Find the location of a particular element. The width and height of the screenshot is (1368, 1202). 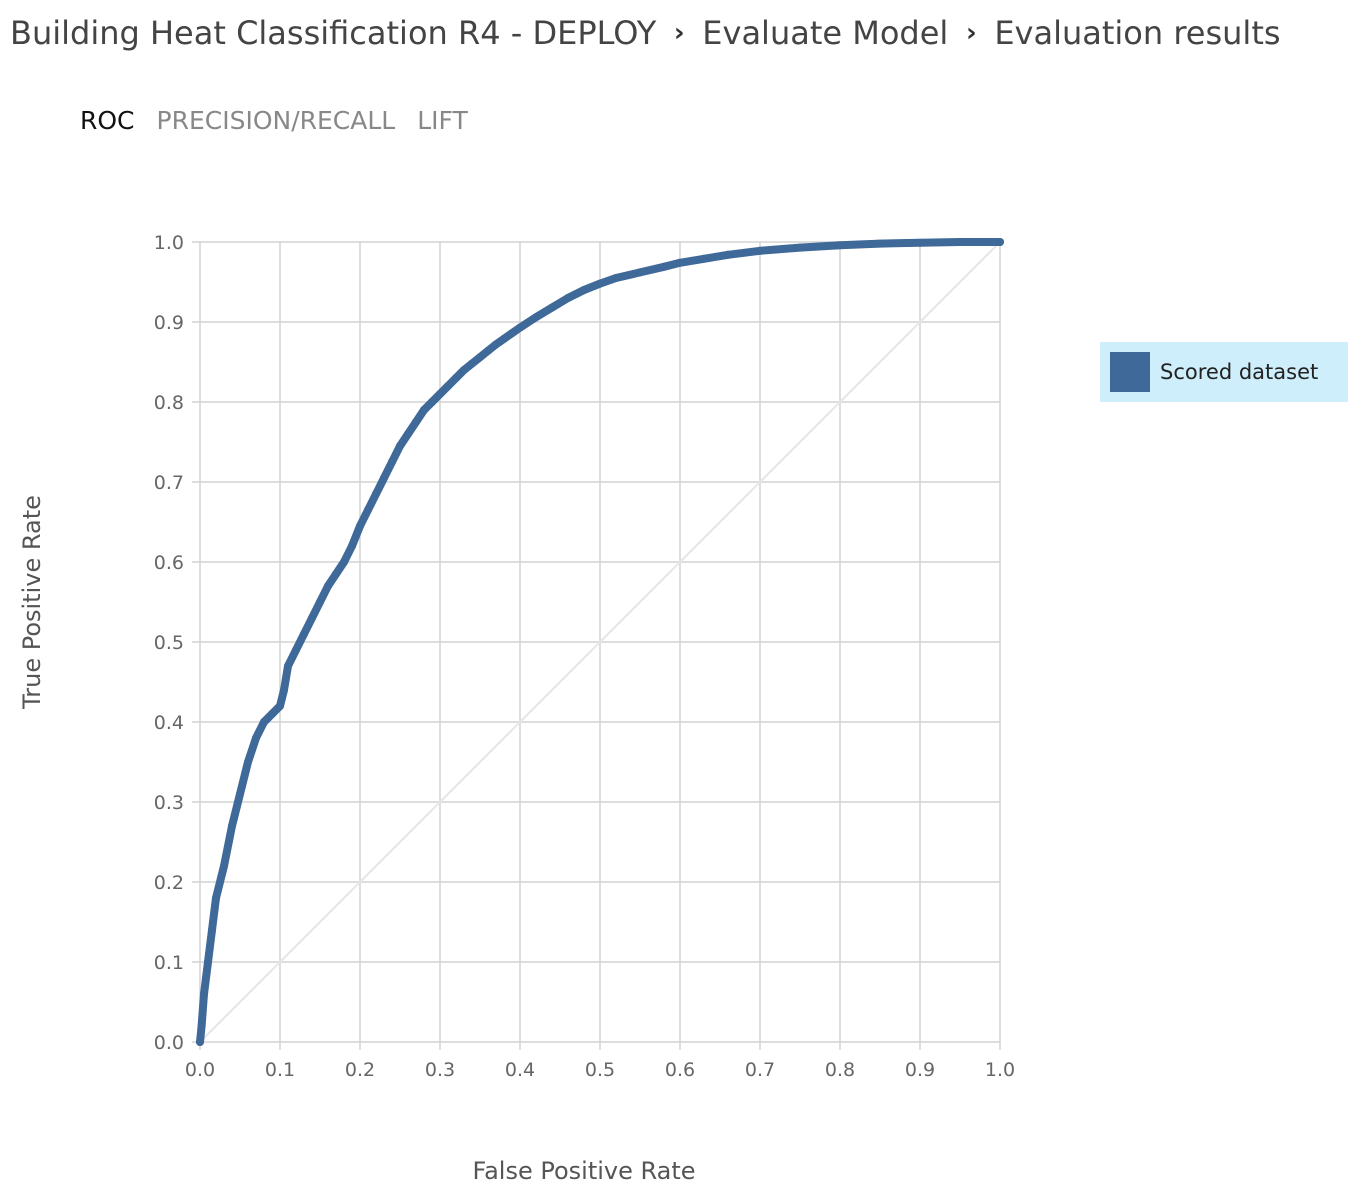

tab-lift: LIFT is located at coordinates (442, 120).